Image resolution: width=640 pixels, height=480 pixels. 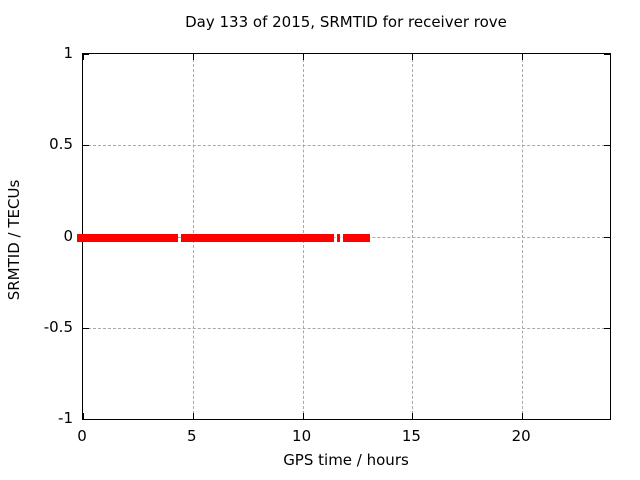 What do you see at coordinates (346, 460) in the screenshot?
I see `x-axis-label: GPS time / hours` at bounding box center [346, 460].